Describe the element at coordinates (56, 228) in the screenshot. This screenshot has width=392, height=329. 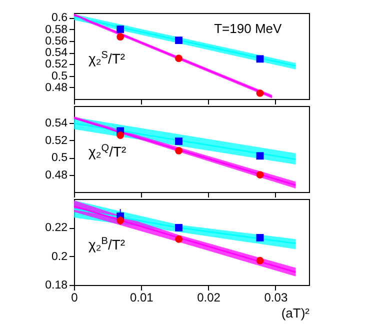
I see `y-tick-label: 0.22` at that location.